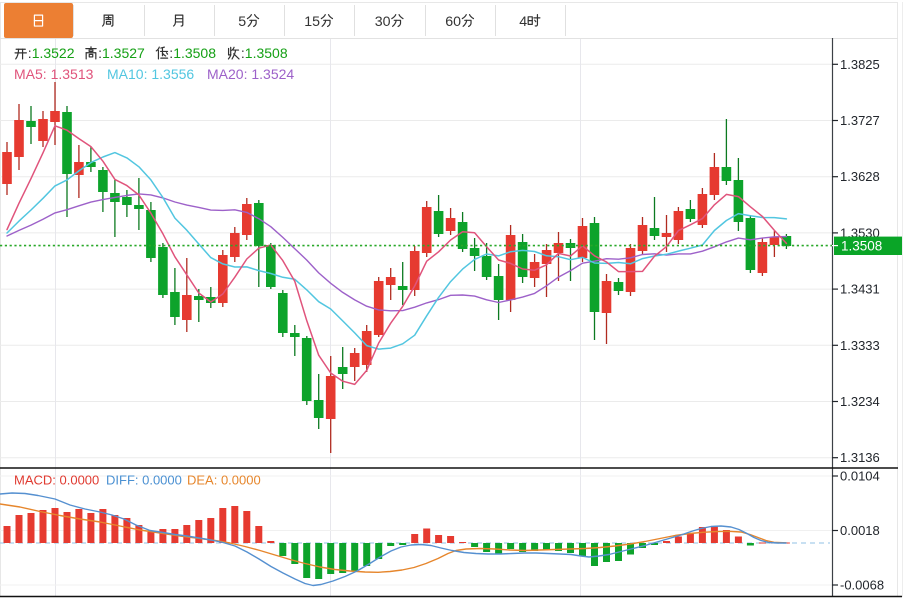 The height and width of the screenshot is (600, 908). What do you see at coordinates (523, 22) in the screenshot?
I see `svg-text: 4` at bounding box center [523, 22].